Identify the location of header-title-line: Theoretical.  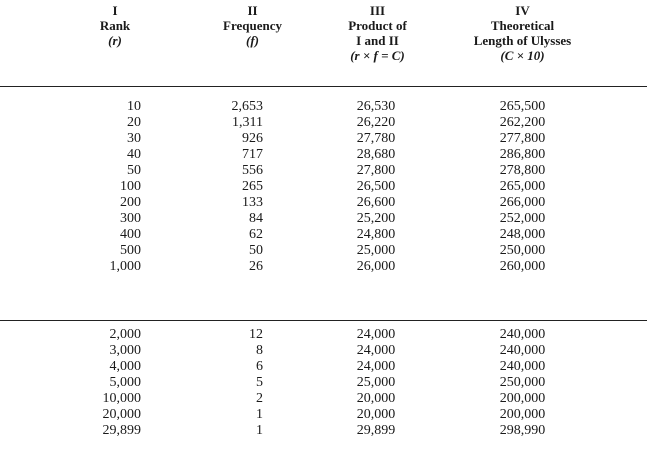
(522, 25).